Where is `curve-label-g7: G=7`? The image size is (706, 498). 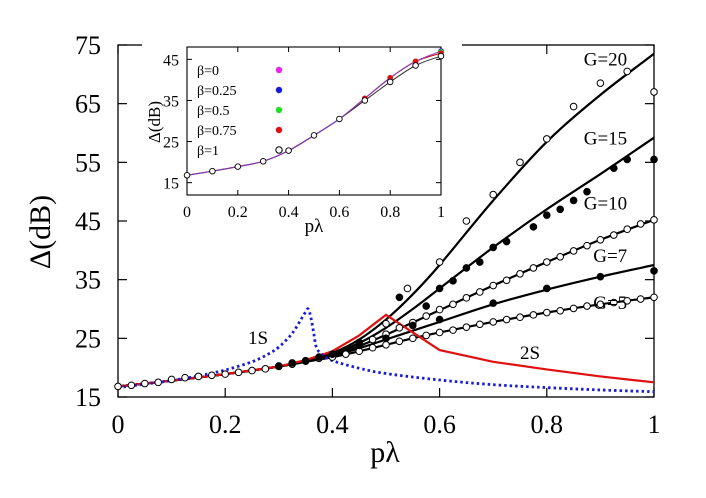
curve-label-g7: G=7 is located at coordinates (610, 256).